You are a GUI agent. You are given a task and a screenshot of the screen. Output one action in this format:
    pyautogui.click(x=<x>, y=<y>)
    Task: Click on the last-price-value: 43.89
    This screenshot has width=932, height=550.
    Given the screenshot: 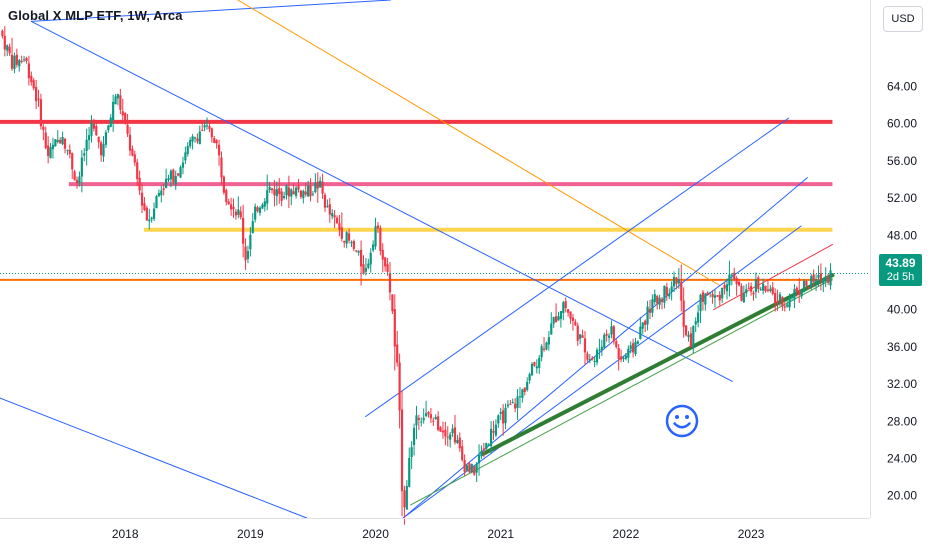 What is the action you would take?
    pyautogui.click(x=900, y=263)
    